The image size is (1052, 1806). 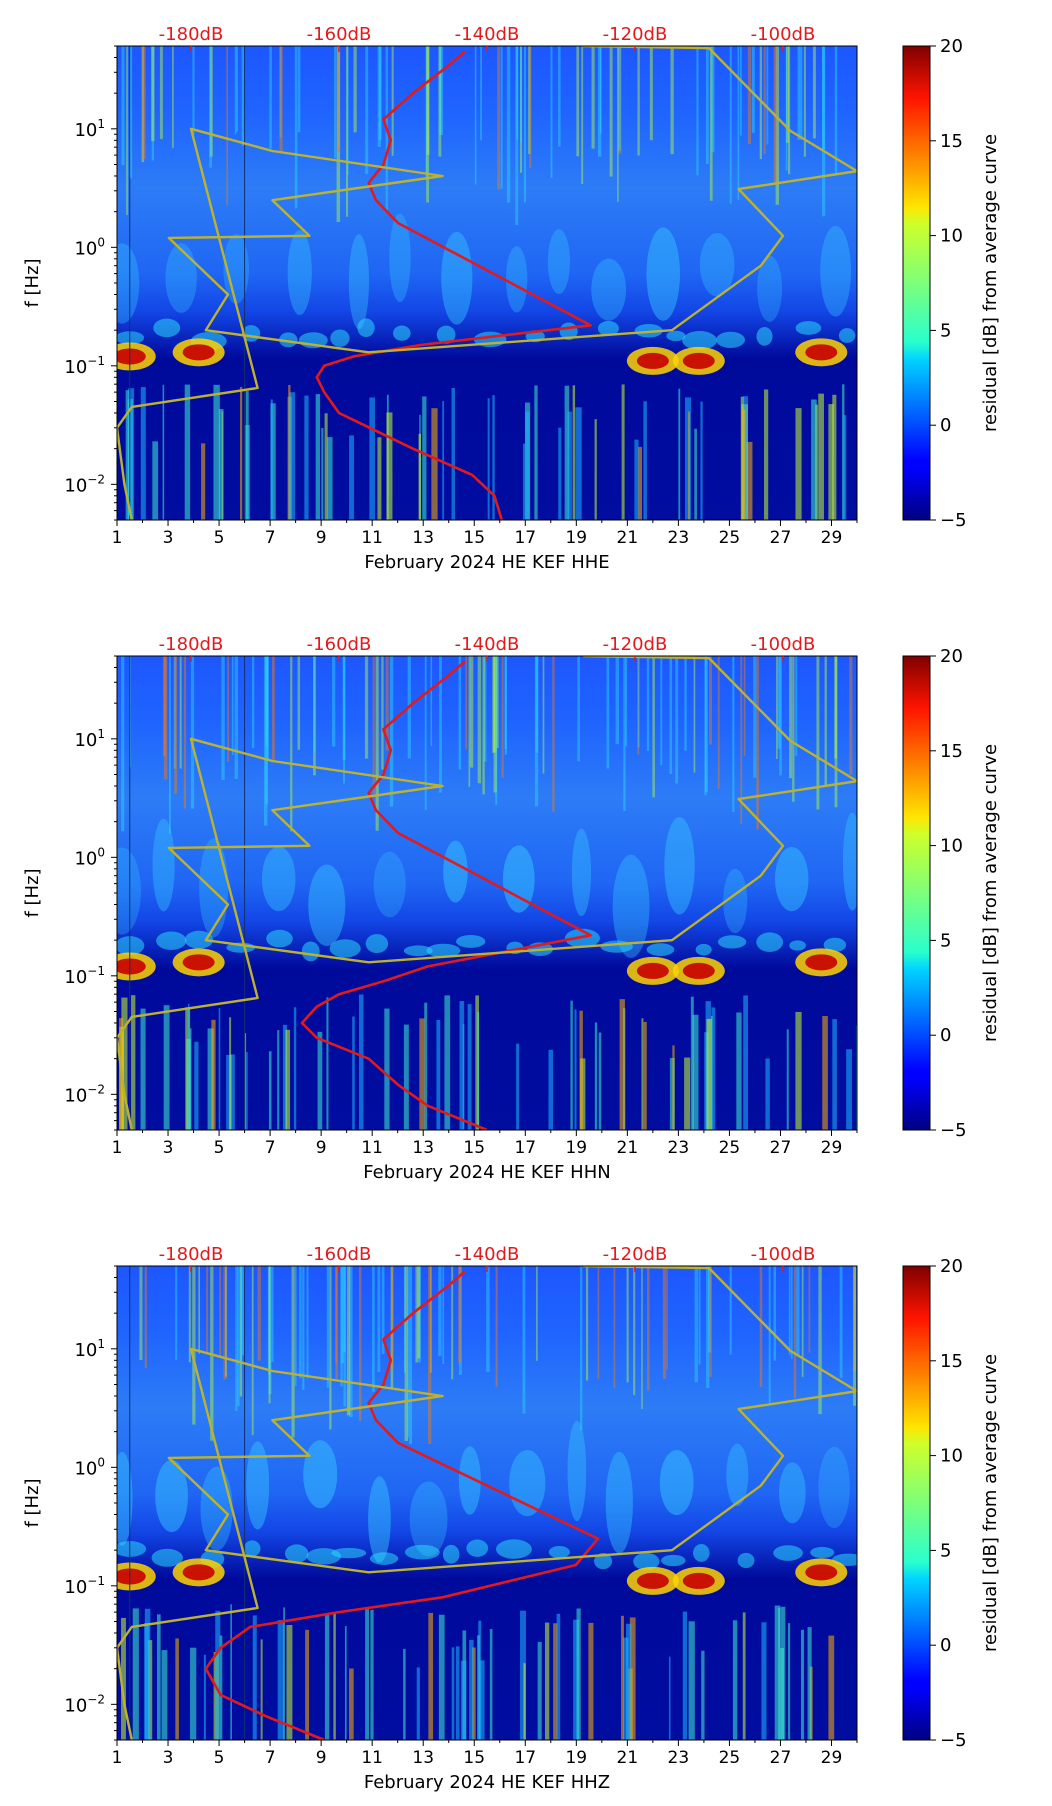 What do you see at coordinates (168, 1758) in the screenshot?
I see `x-tick-label: 3` at bounding box center [168, 1758].